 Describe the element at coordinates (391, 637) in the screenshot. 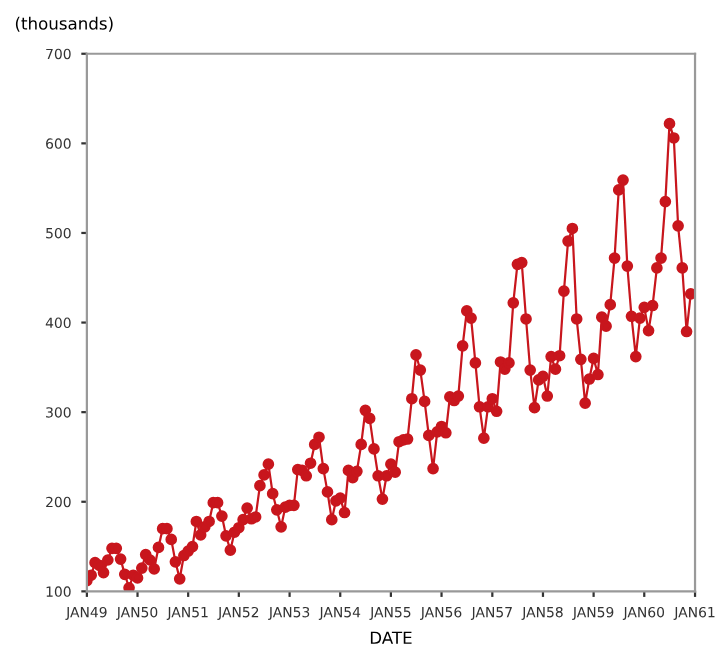

I see `x-axis-title: DATE` at that location.